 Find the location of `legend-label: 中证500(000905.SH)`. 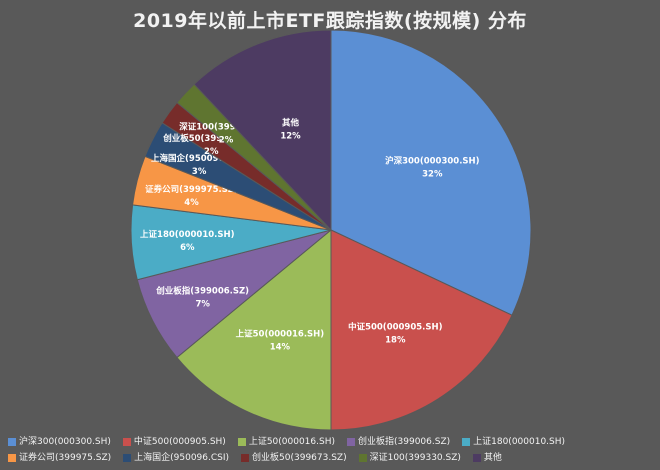

legend-label: 中证500(000905.SH) is located at coordinates (179, 442).